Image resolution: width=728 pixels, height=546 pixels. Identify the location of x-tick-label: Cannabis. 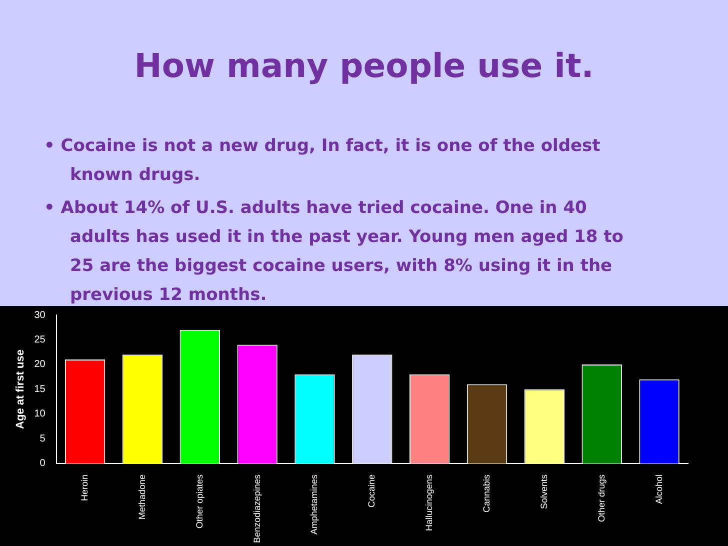
(486, 493).